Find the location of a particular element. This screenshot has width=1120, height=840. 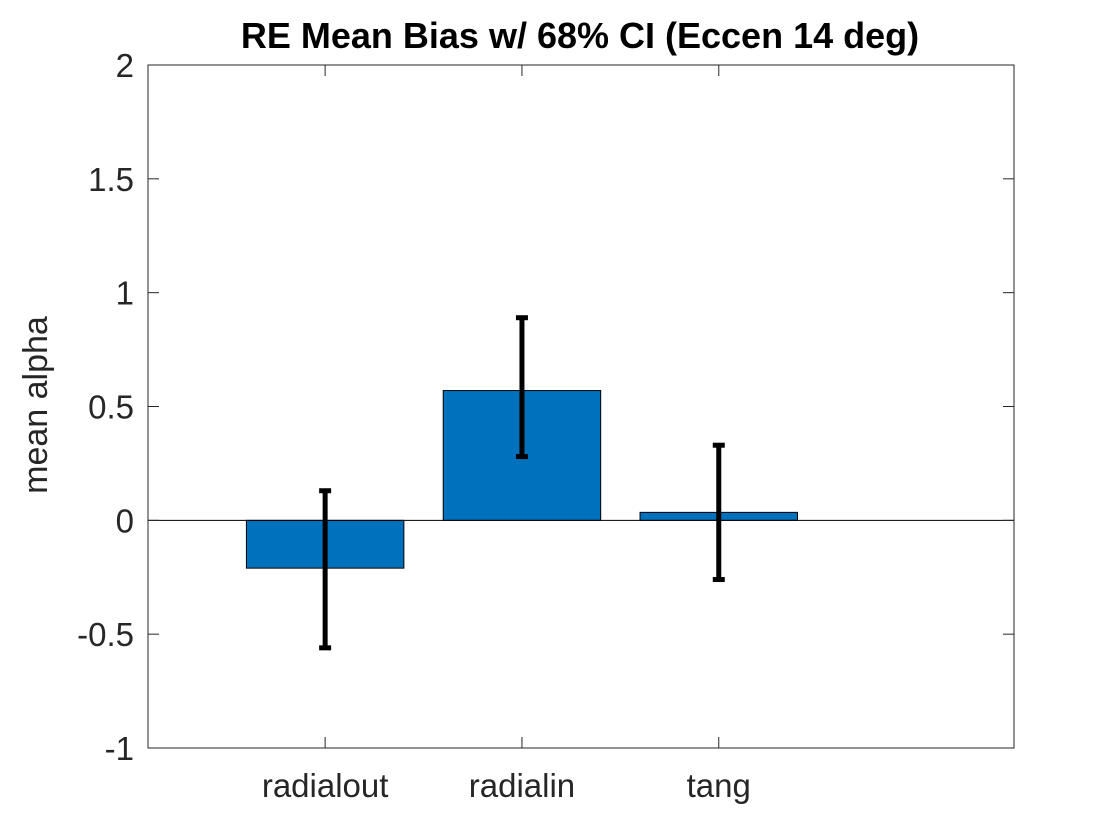

x-tick-label-radialout: radialout is located at coordinates (325, 785).